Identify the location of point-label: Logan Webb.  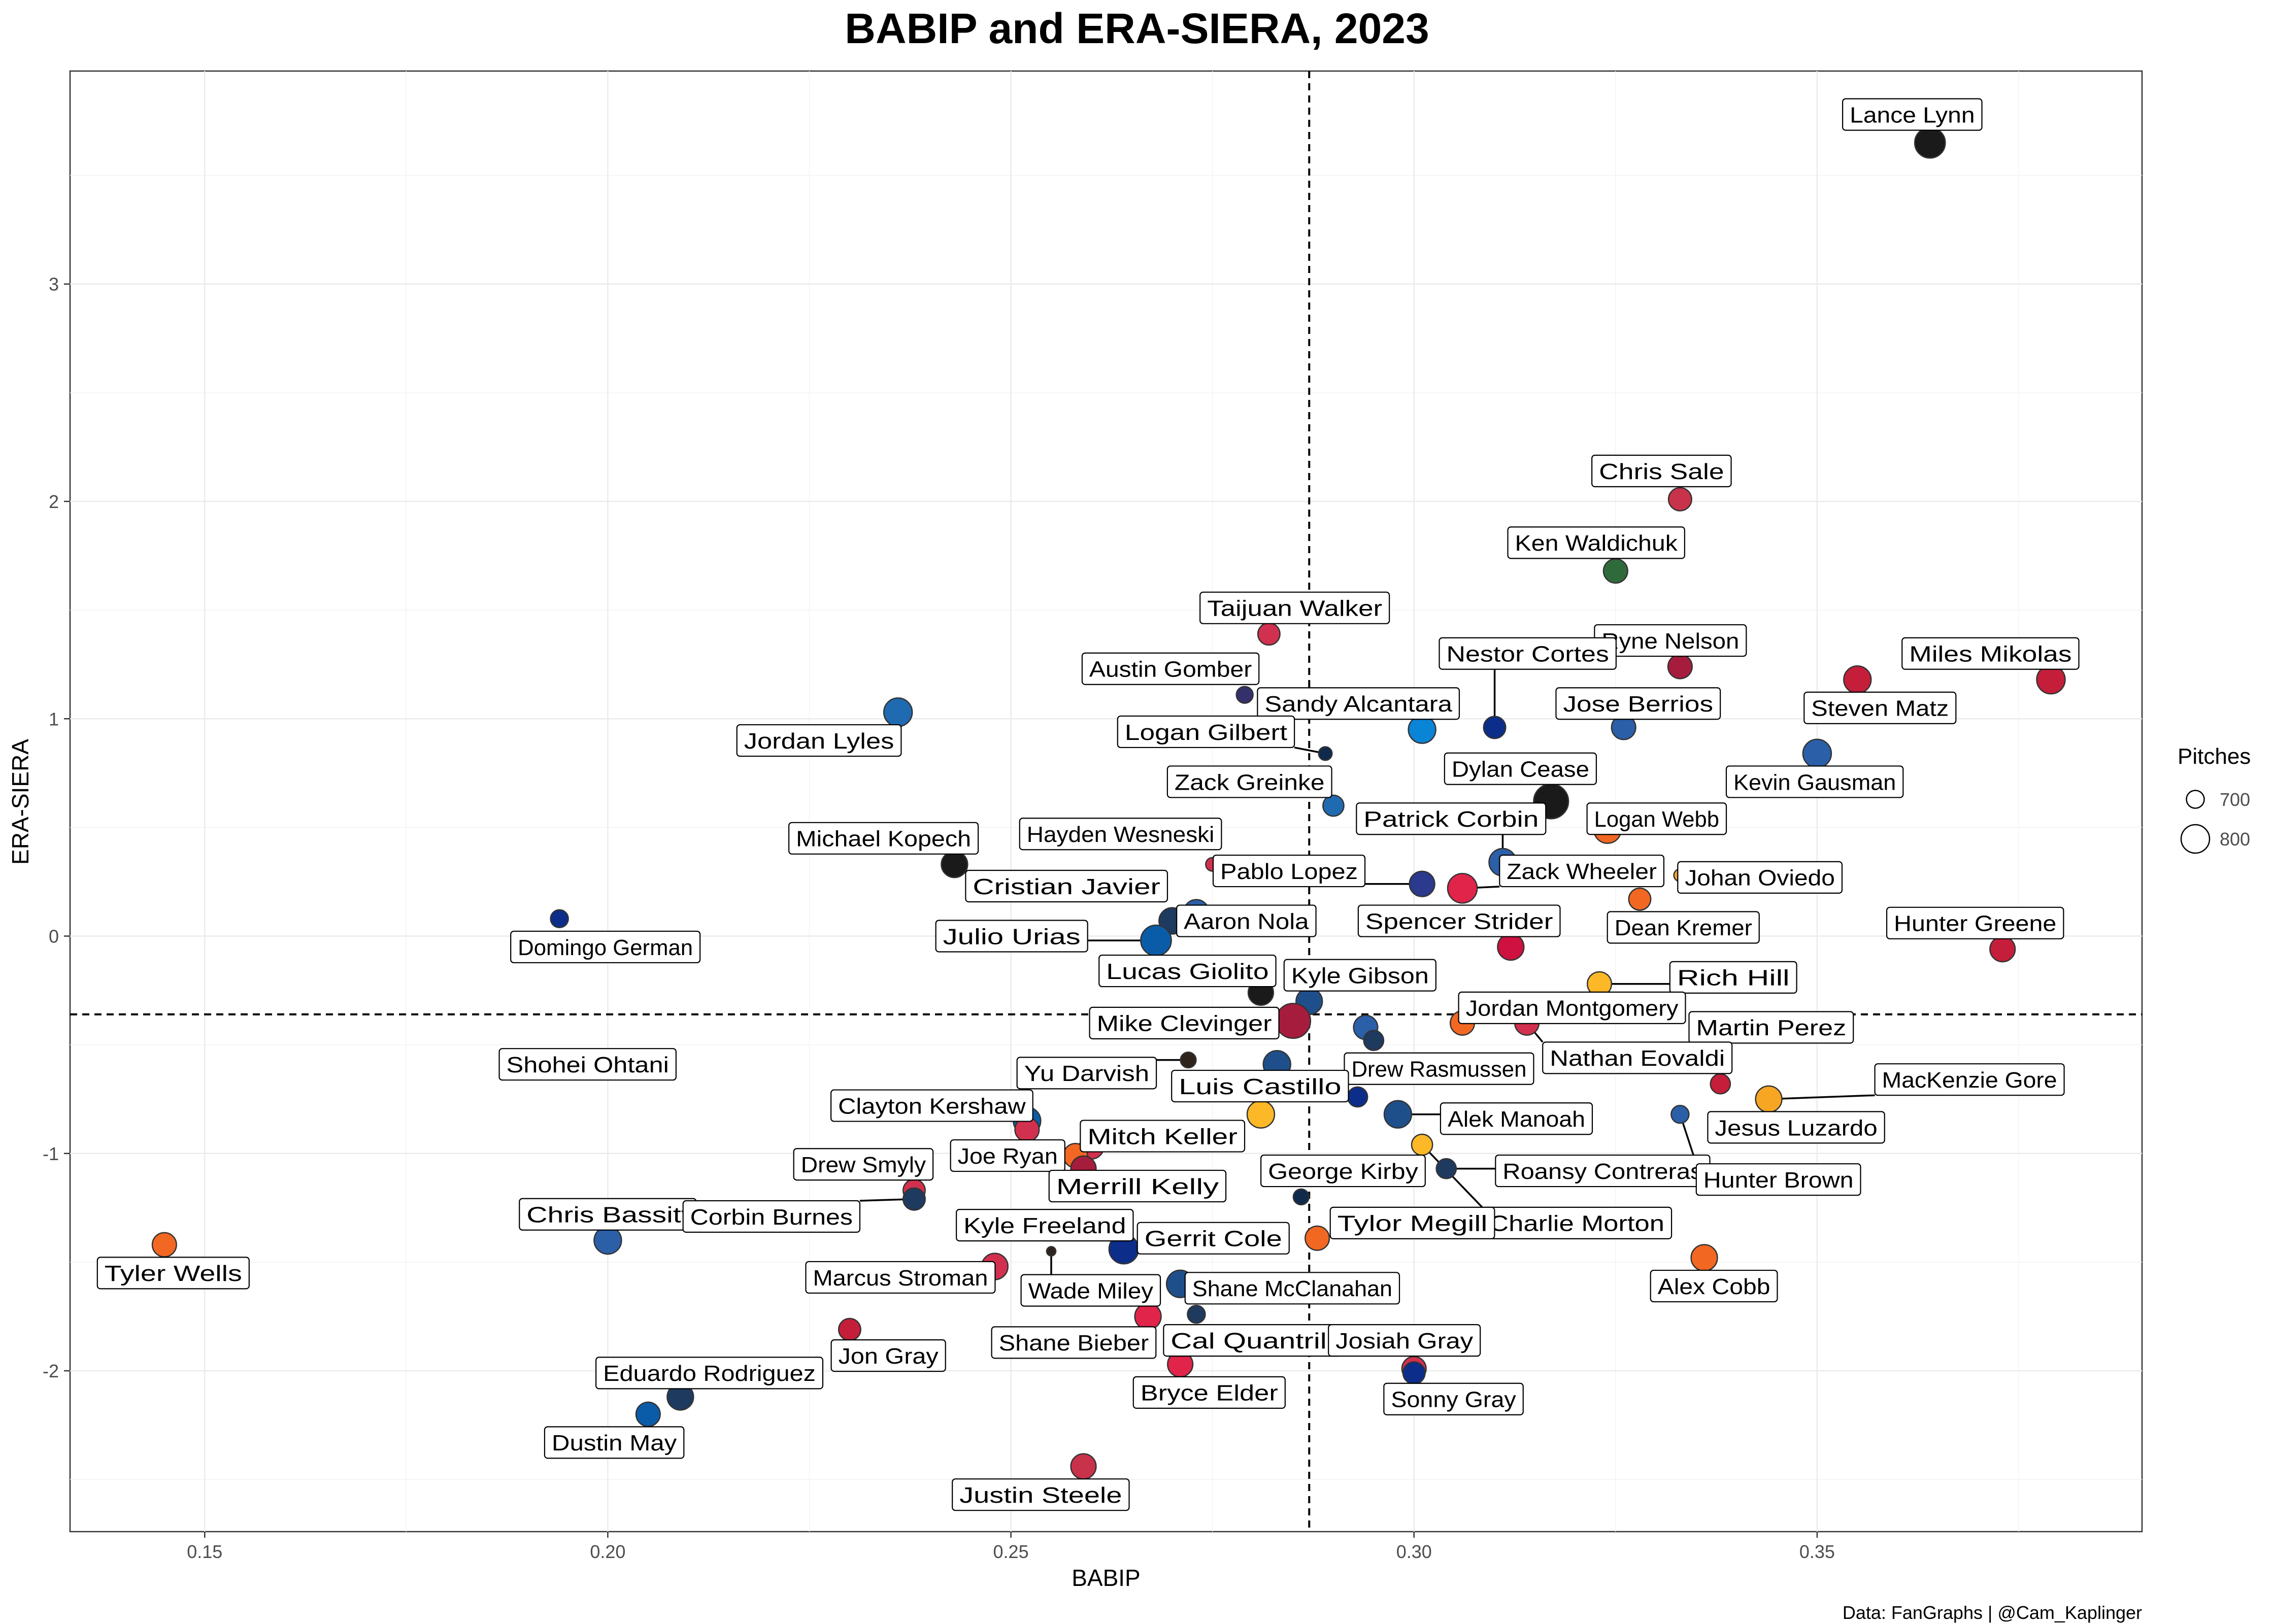
(1657, 818).